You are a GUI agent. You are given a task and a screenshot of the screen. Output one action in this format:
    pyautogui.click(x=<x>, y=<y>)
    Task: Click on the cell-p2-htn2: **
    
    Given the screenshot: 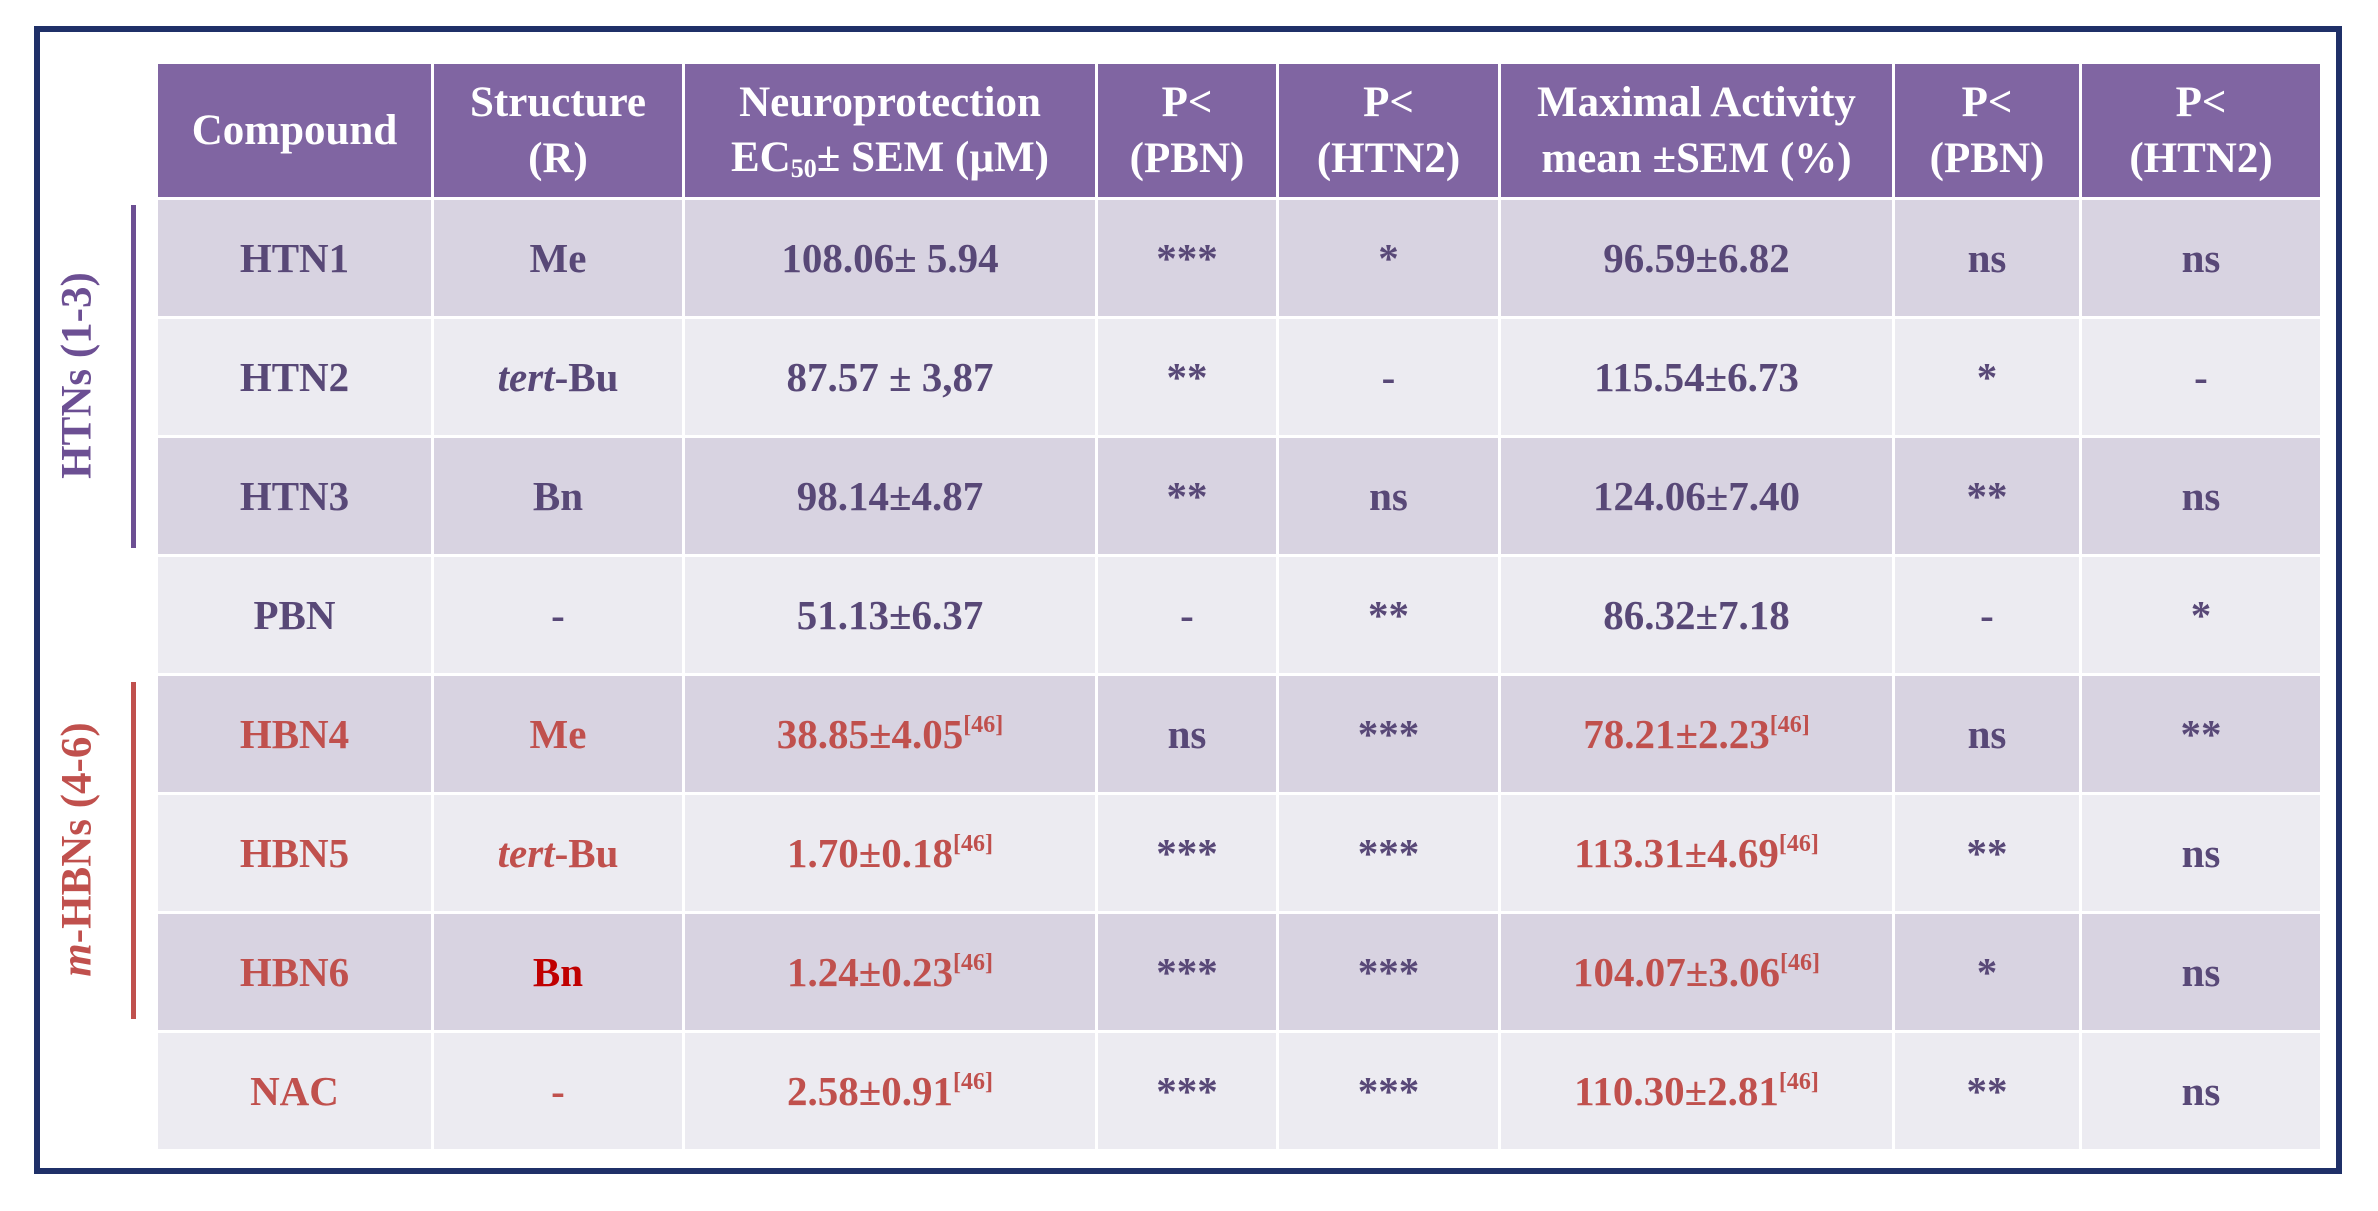 What is the action you would take?
    pyautogui.click(x=2201, y=734)
    